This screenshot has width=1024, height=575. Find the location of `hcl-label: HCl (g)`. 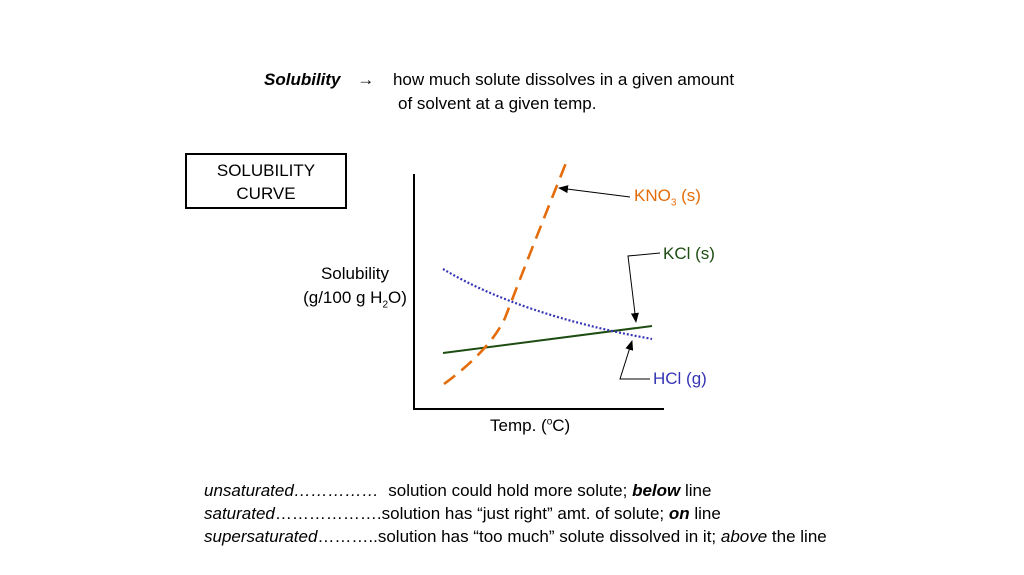

hcl-label: HCl (g) is located at coordinates (680, 378).